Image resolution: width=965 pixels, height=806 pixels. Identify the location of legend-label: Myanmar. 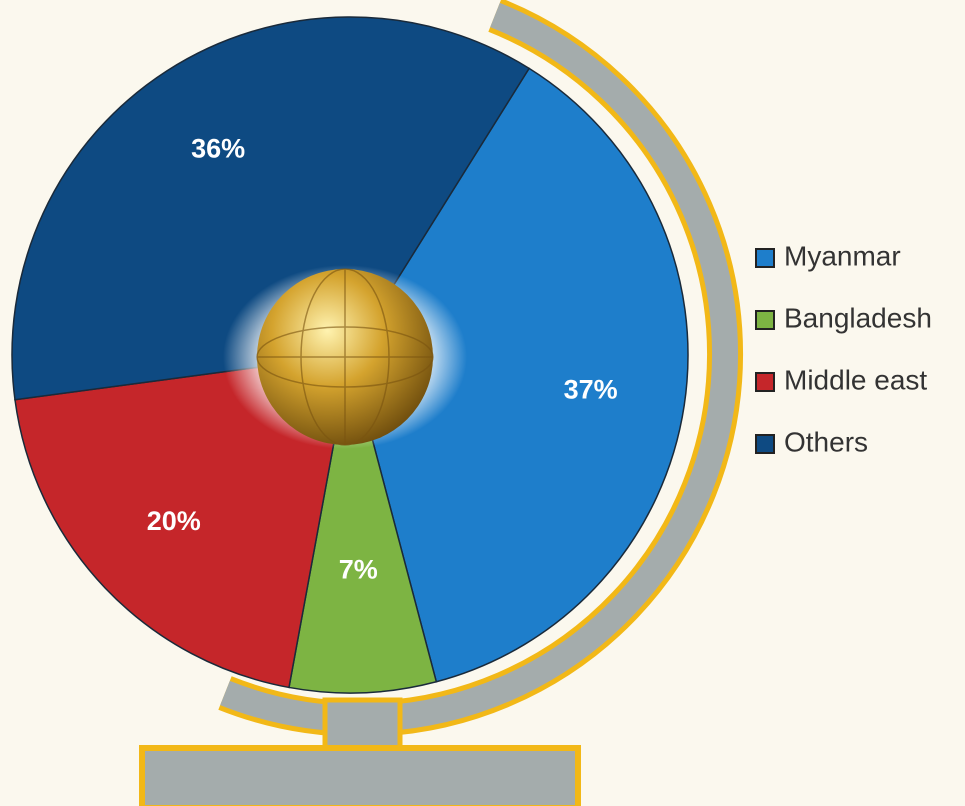
(842, 255).